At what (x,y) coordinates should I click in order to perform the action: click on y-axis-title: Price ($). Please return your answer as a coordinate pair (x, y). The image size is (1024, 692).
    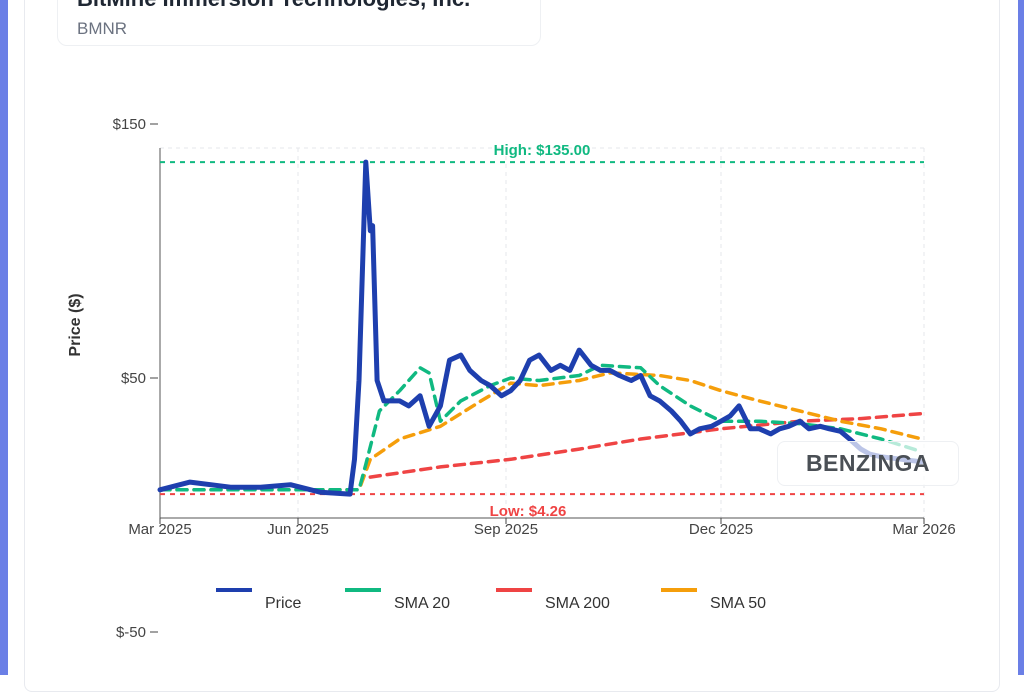
    Looking at the image, I should click on (75, 324).